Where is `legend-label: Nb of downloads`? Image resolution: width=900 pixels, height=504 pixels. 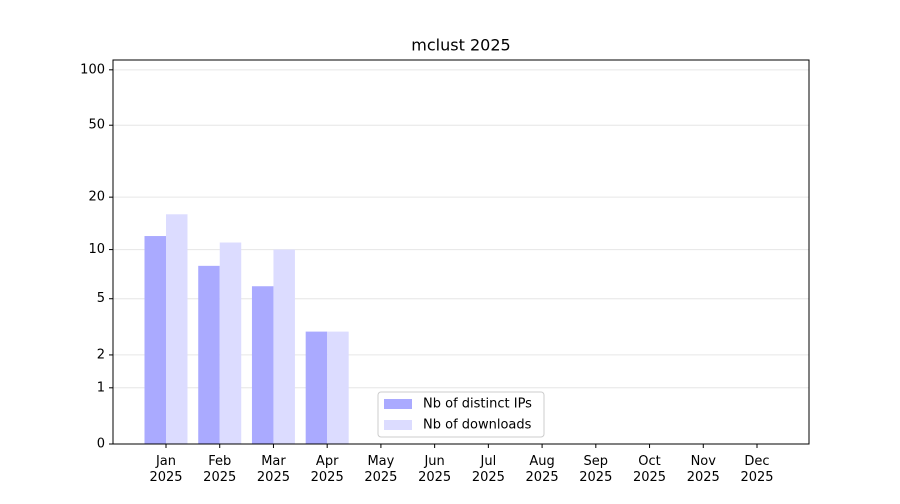 legend-label: Nb of downloads is located at coordinates (477, 425).